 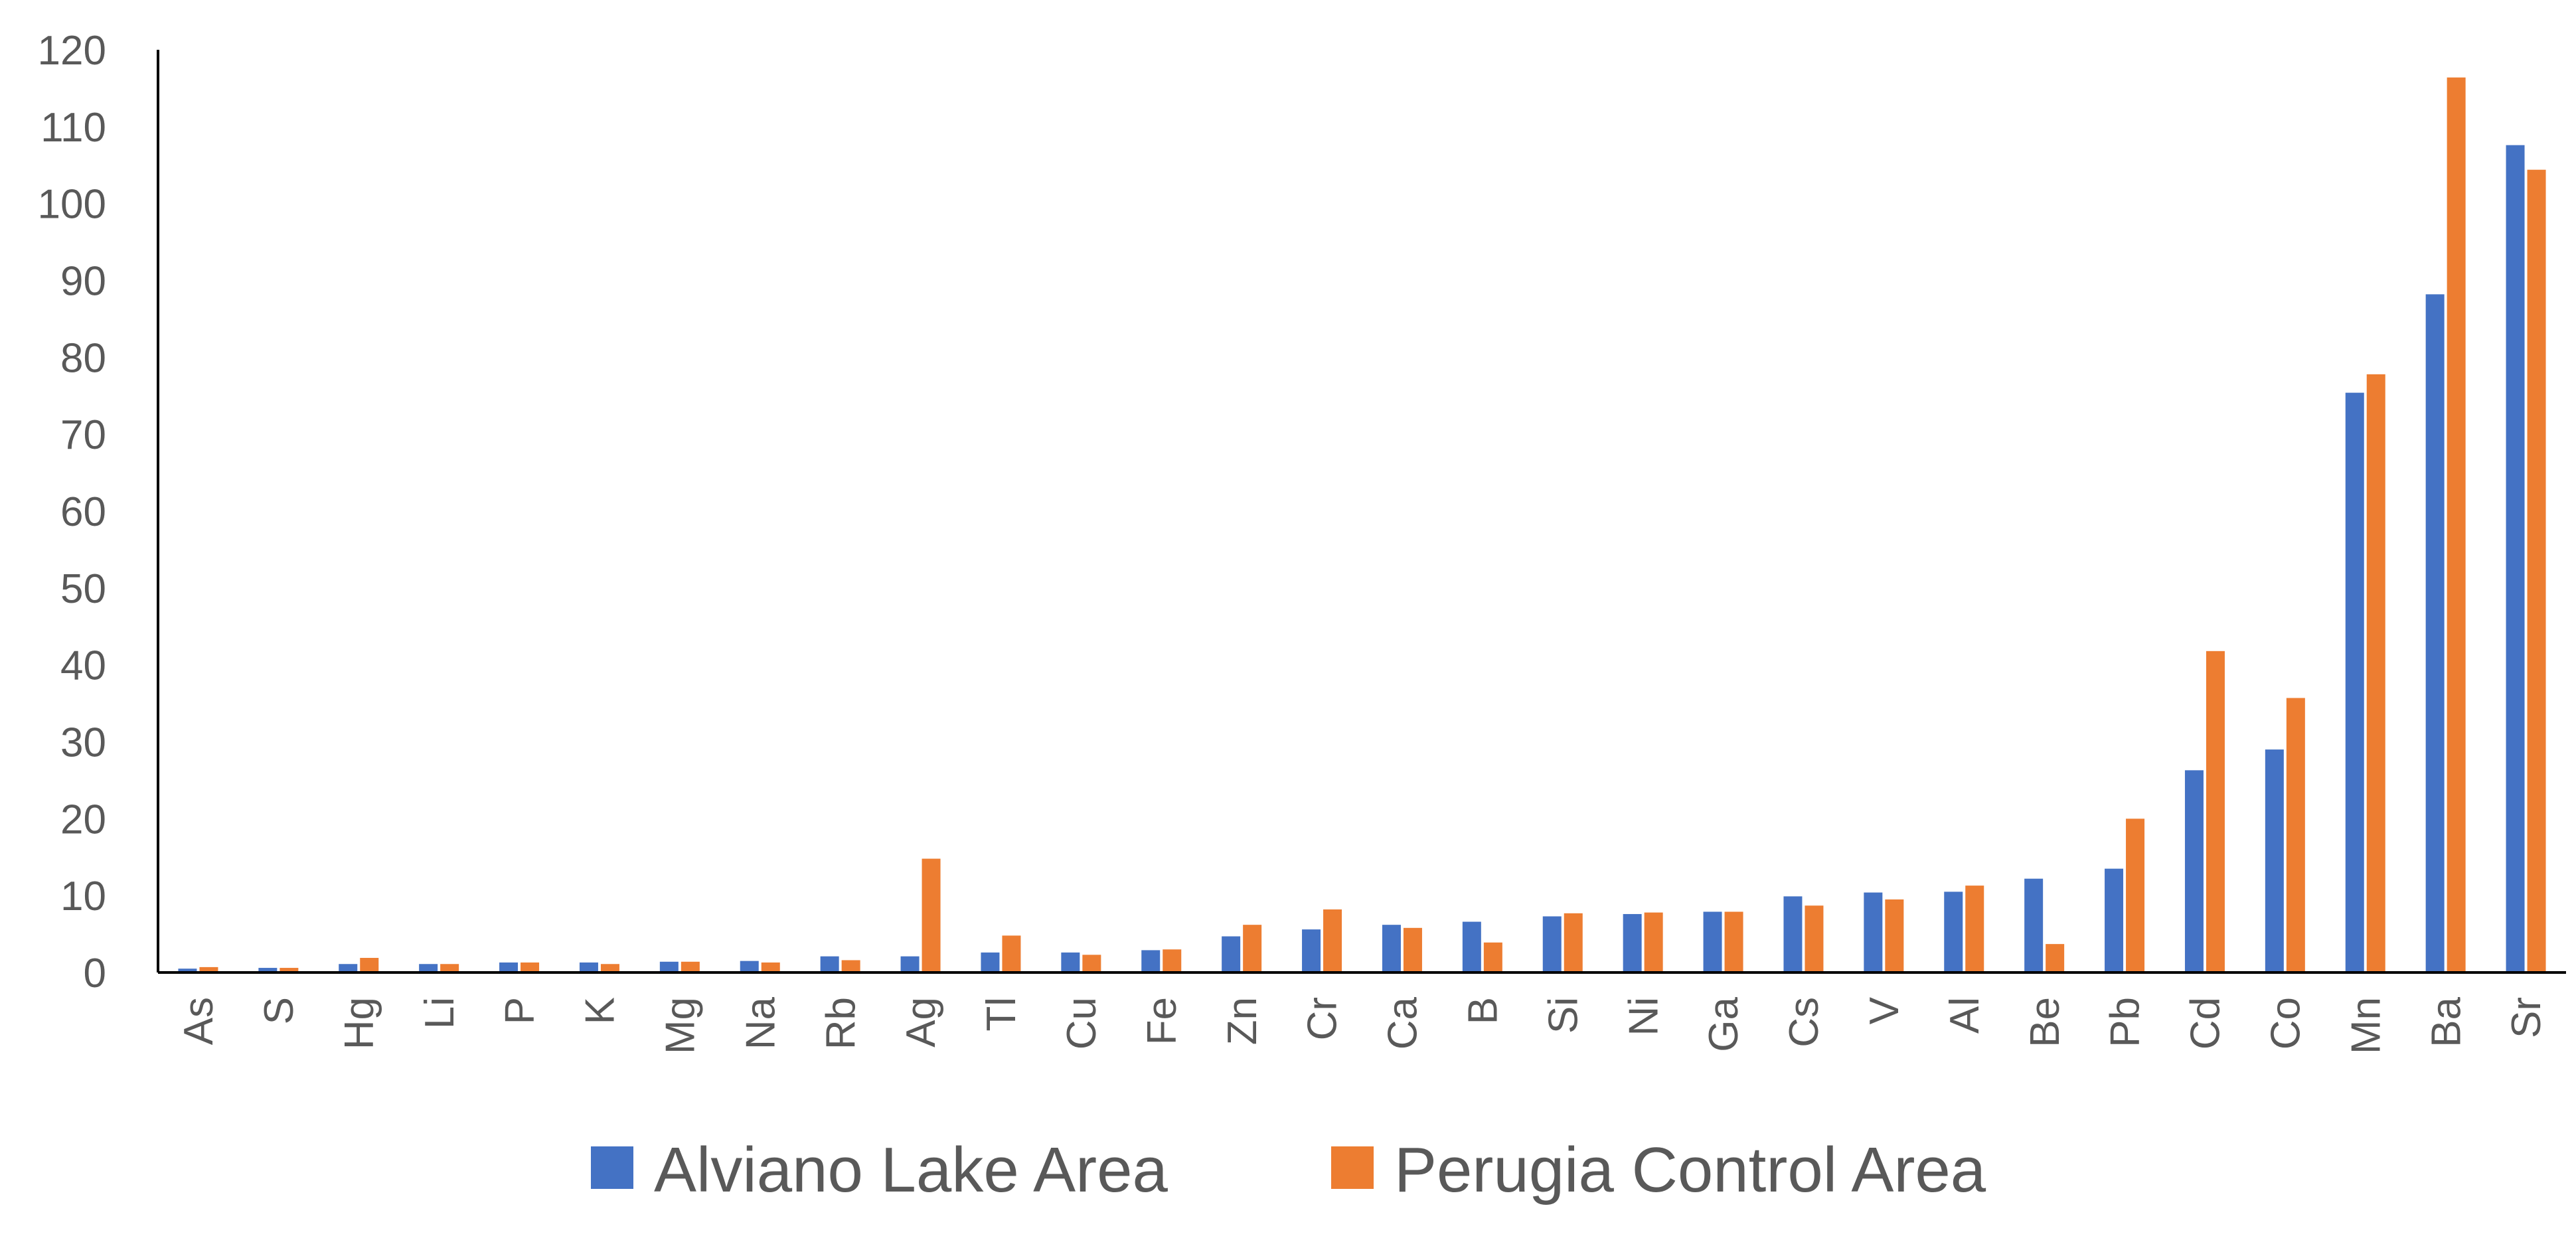 What do you see at coordinates (1712, 941) in the screenshot?
I see `bar-alviano-ga` at bounding box center [1712, 941].